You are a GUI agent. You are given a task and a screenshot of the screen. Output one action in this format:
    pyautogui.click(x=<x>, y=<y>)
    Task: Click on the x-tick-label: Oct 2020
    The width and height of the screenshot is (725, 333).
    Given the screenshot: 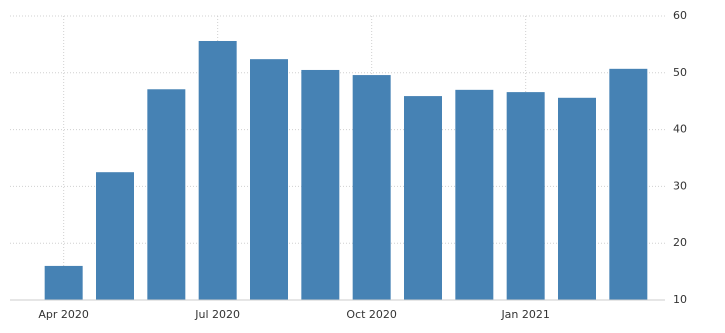 What is the action you would take?
    pyautogui.click(x=371, y=314)
    